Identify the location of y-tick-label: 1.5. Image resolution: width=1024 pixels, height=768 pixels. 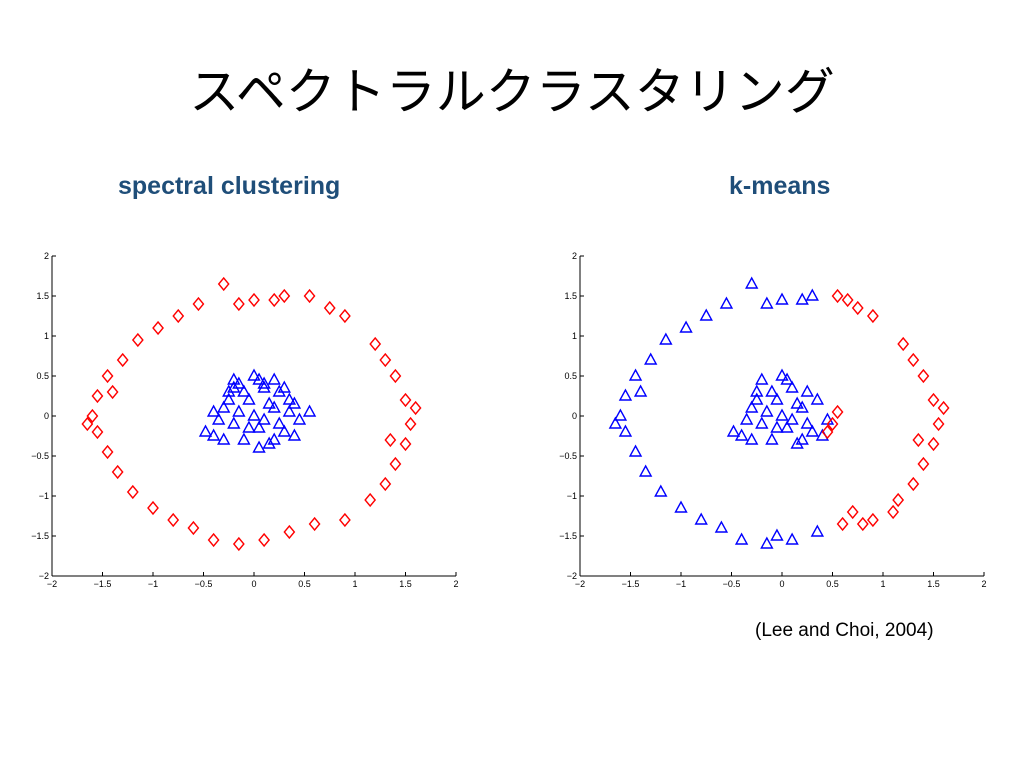
(42, 296).